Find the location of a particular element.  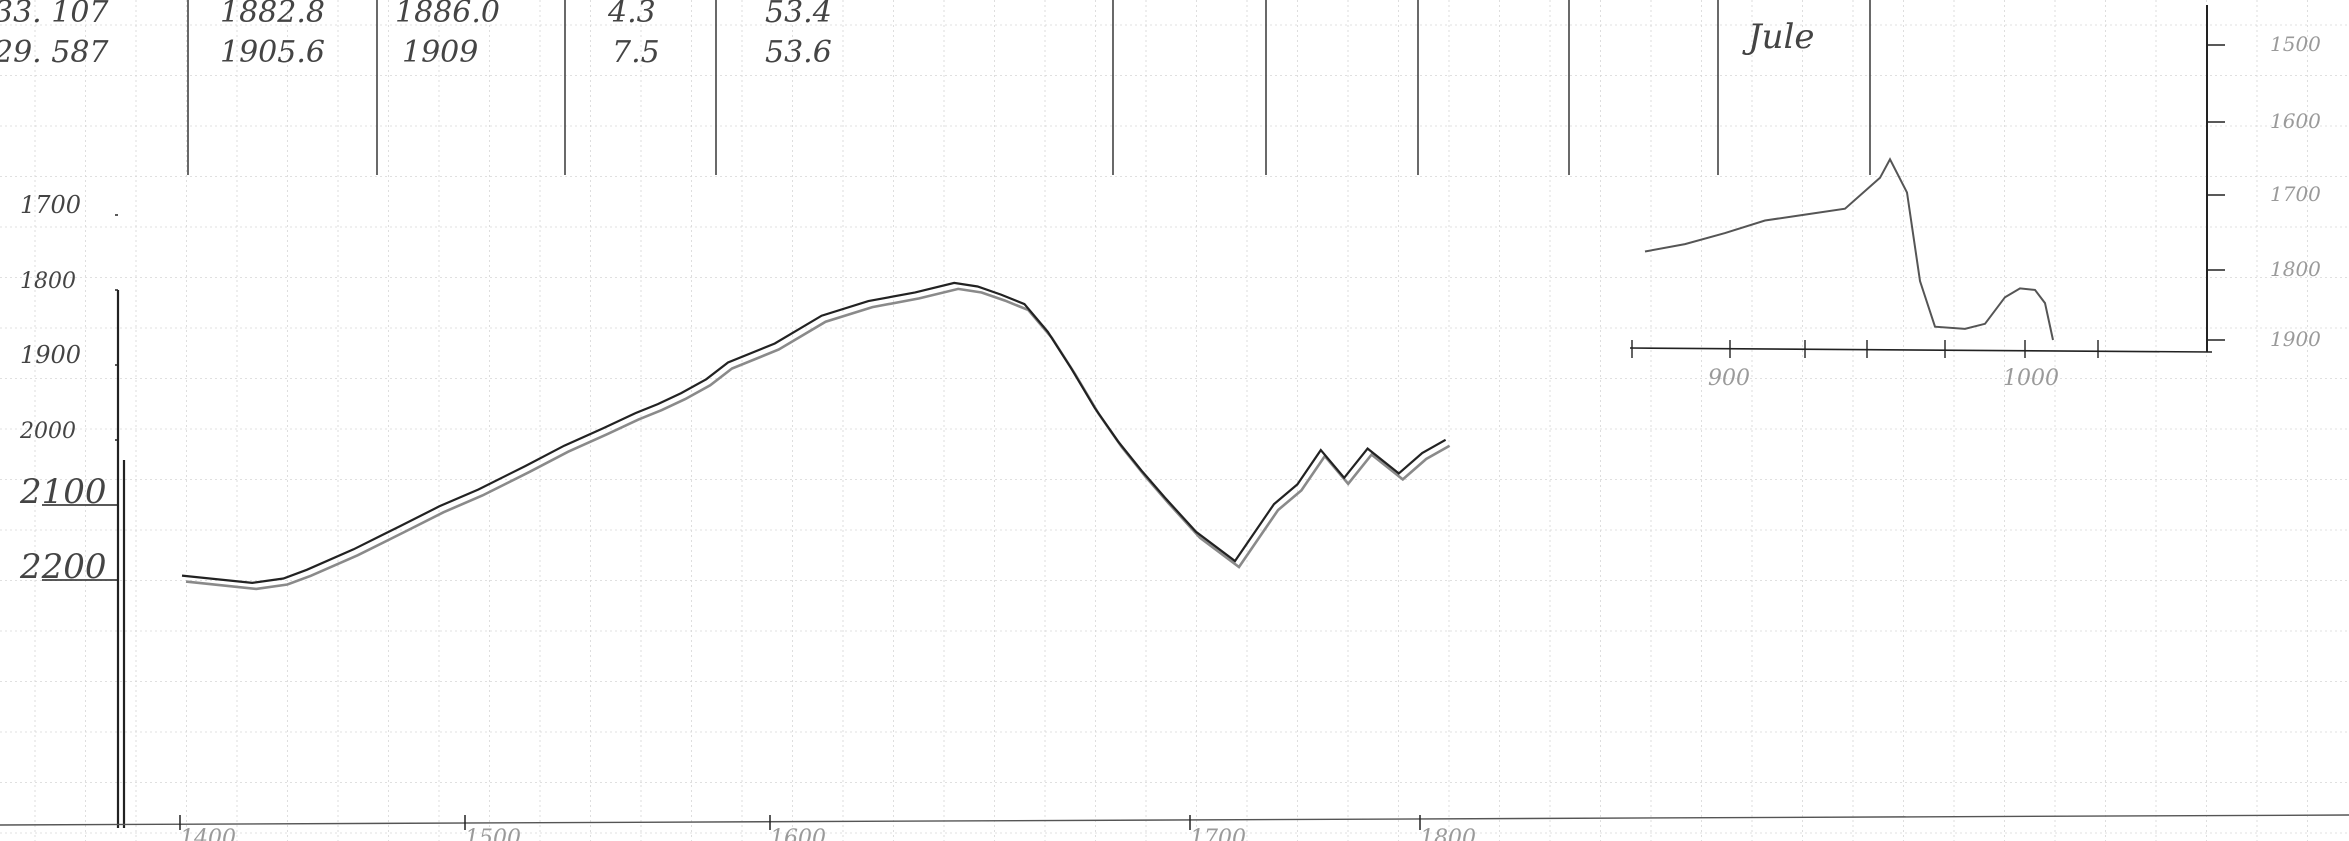

table-cell-r0c1: 1882.8 is located at coordinates (272, 15).